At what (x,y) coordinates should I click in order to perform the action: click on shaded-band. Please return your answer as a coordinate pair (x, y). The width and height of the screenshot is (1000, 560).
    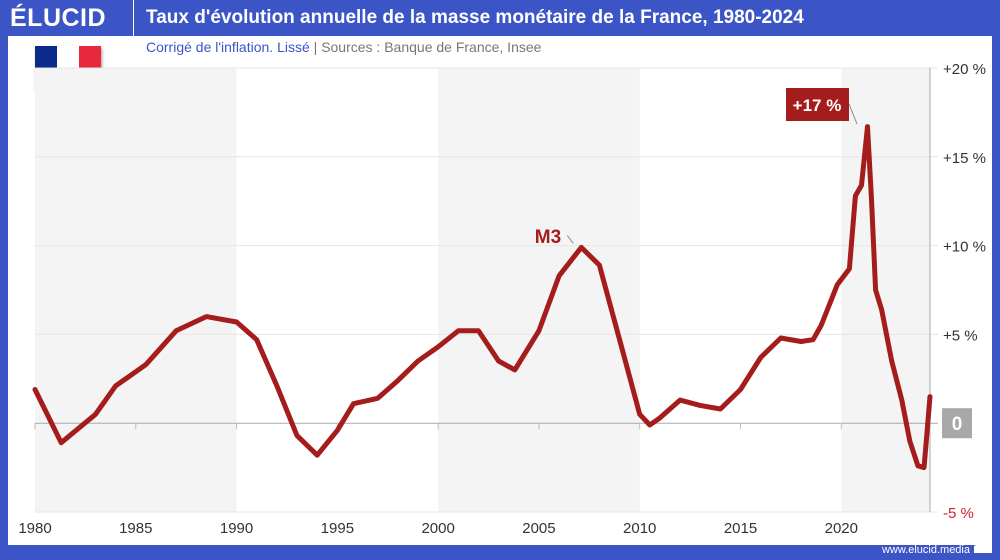
    Looking at the image, I should click on (885, 290).